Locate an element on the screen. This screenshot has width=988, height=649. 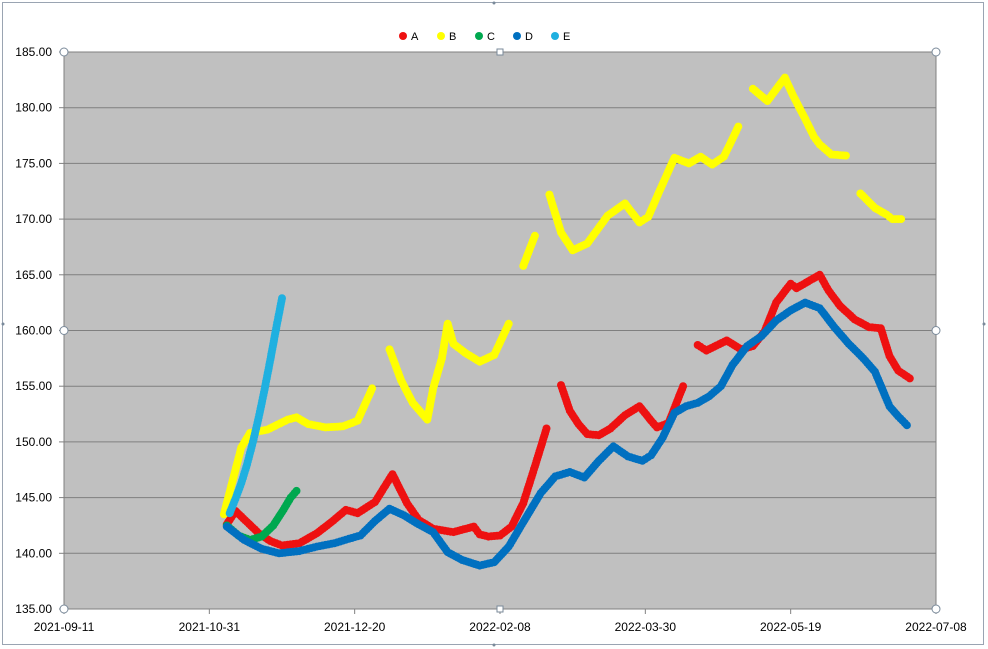
legend-label-C: C is located at coordinates (491, 37).